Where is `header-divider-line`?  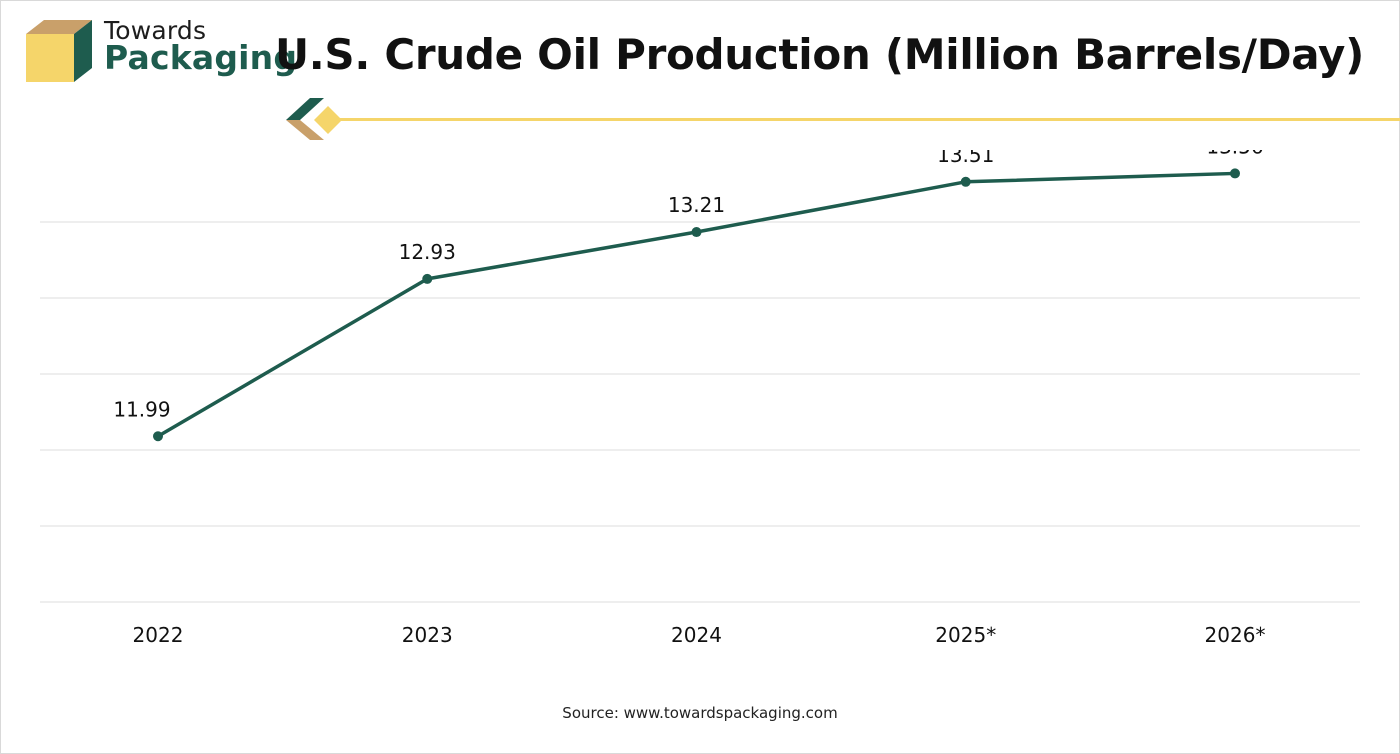
header-divider-line is located at coordinates (869, 119).